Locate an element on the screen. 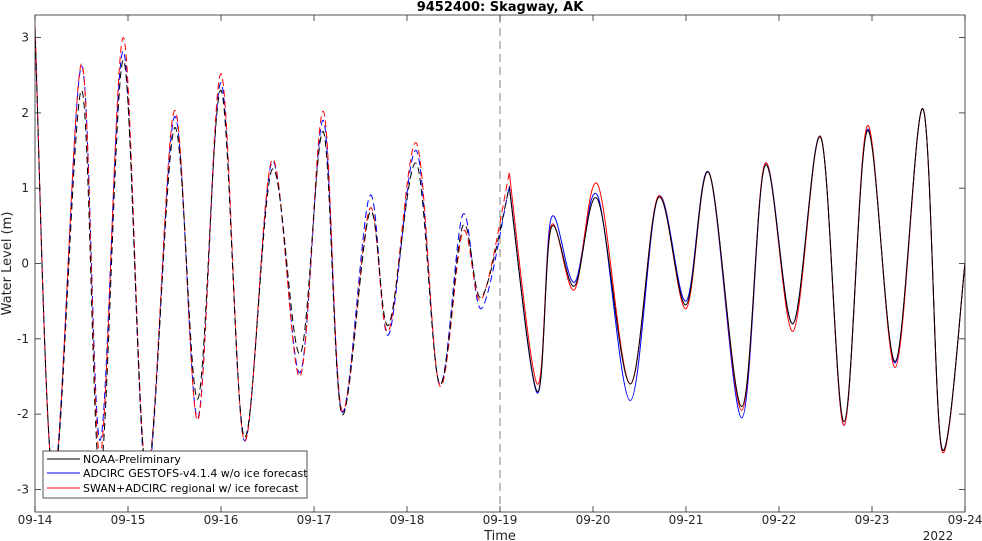 The image size is (982, 541). x-tick-label: 09-23 is located at coordinates (872, 520).